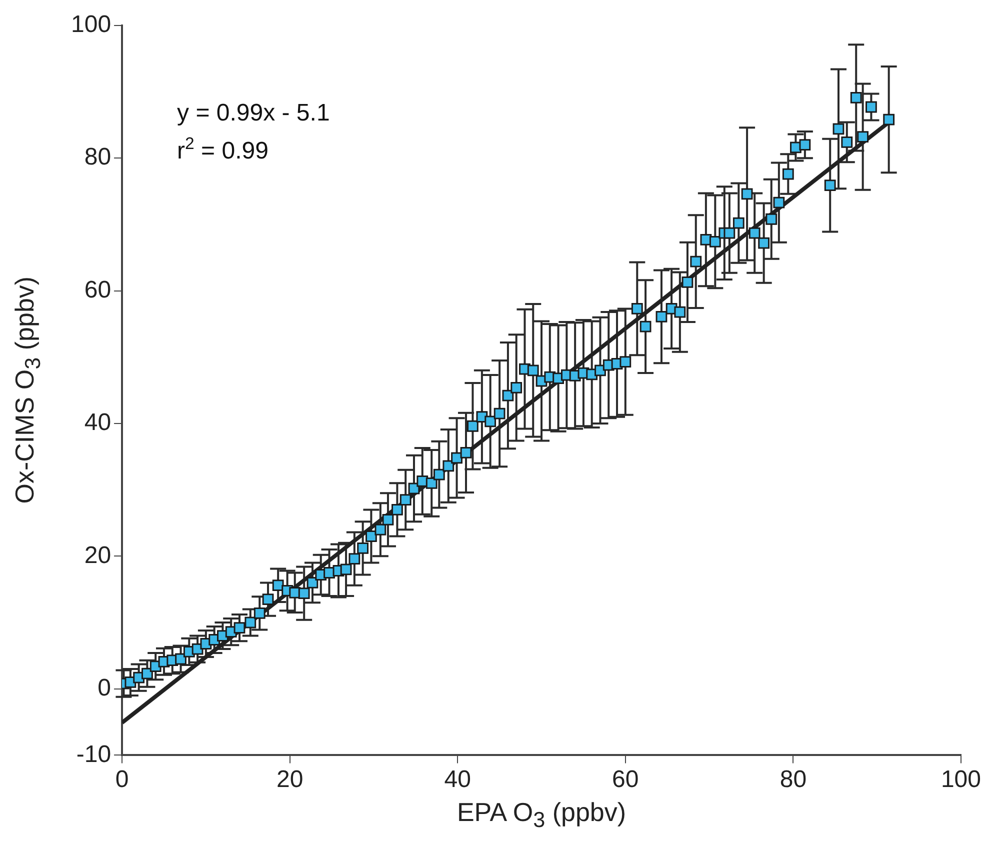  What do you see at coordinates (457, 780) in the screenshot?
I see `x-tick-label: 40` at bounding box center [457, 780].